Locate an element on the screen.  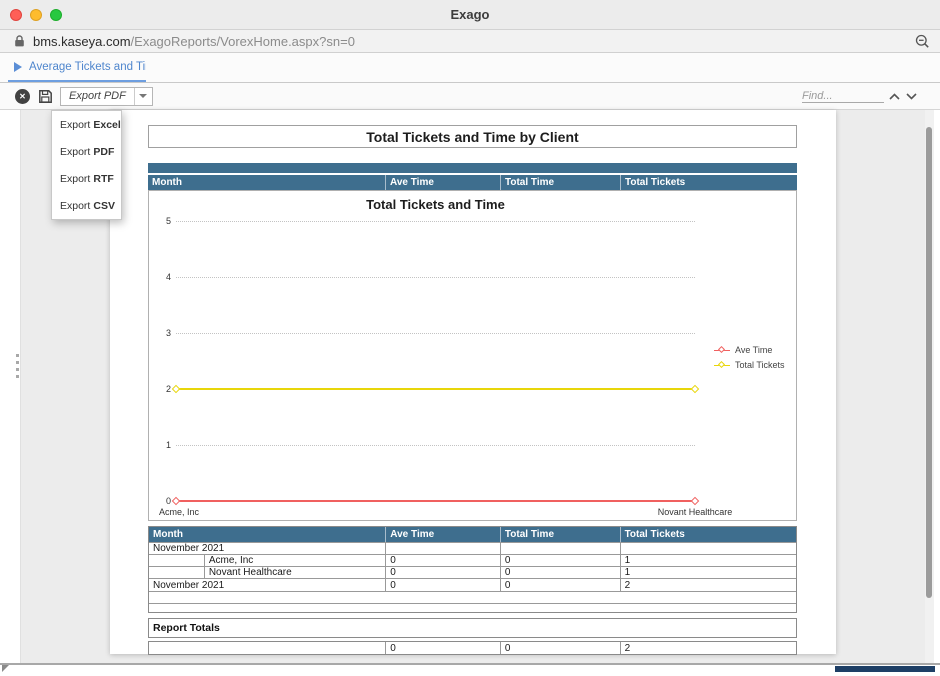
y-tick: 5 is located at coordinates (168, 221).